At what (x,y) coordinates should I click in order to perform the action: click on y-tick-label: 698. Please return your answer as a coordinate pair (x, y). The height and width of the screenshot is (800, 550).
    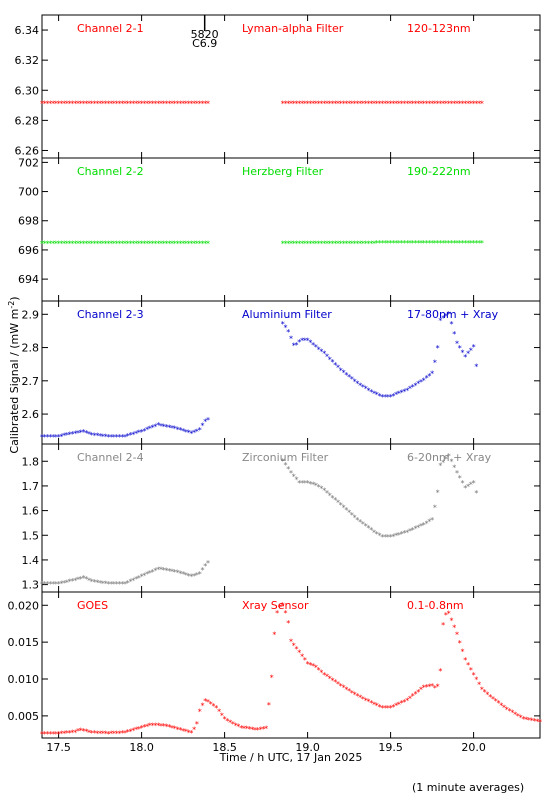
    Looking at the image, I should click on (28, 221).